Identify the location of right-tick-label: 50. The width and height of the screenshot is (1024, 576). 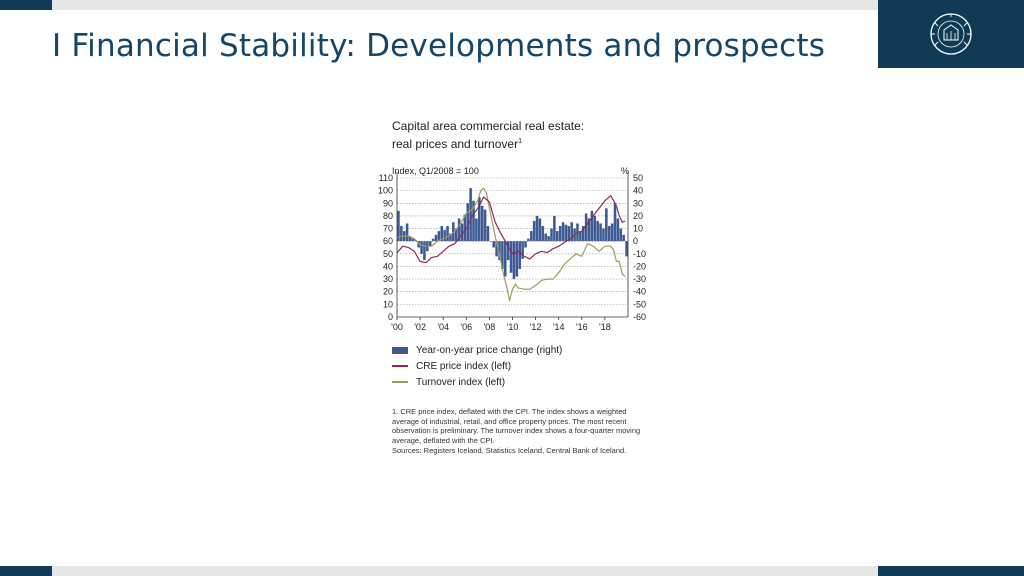
(638, 178).